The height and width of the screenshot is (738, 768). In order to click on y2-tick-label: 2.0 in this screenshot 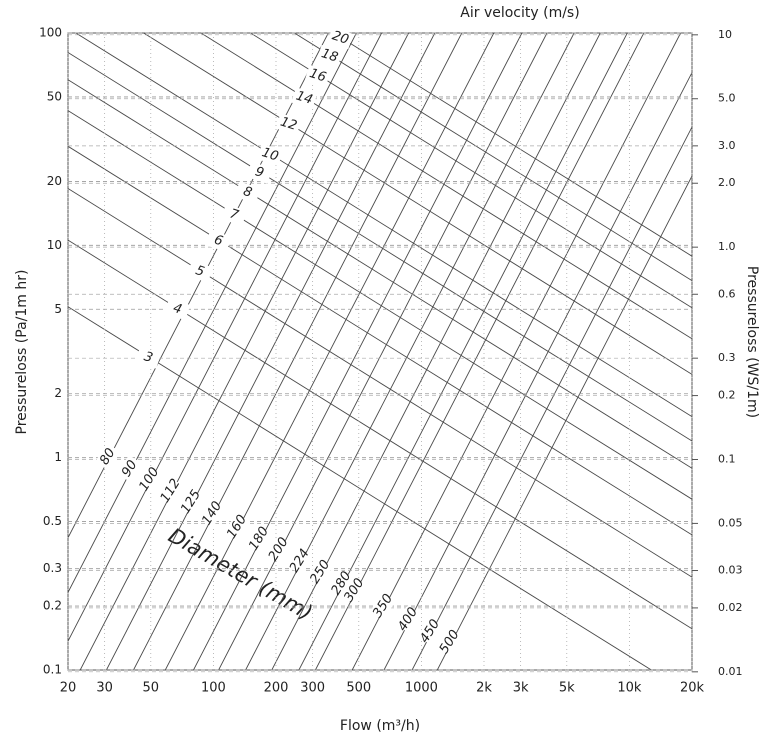, I will do `click(727, 182)`.